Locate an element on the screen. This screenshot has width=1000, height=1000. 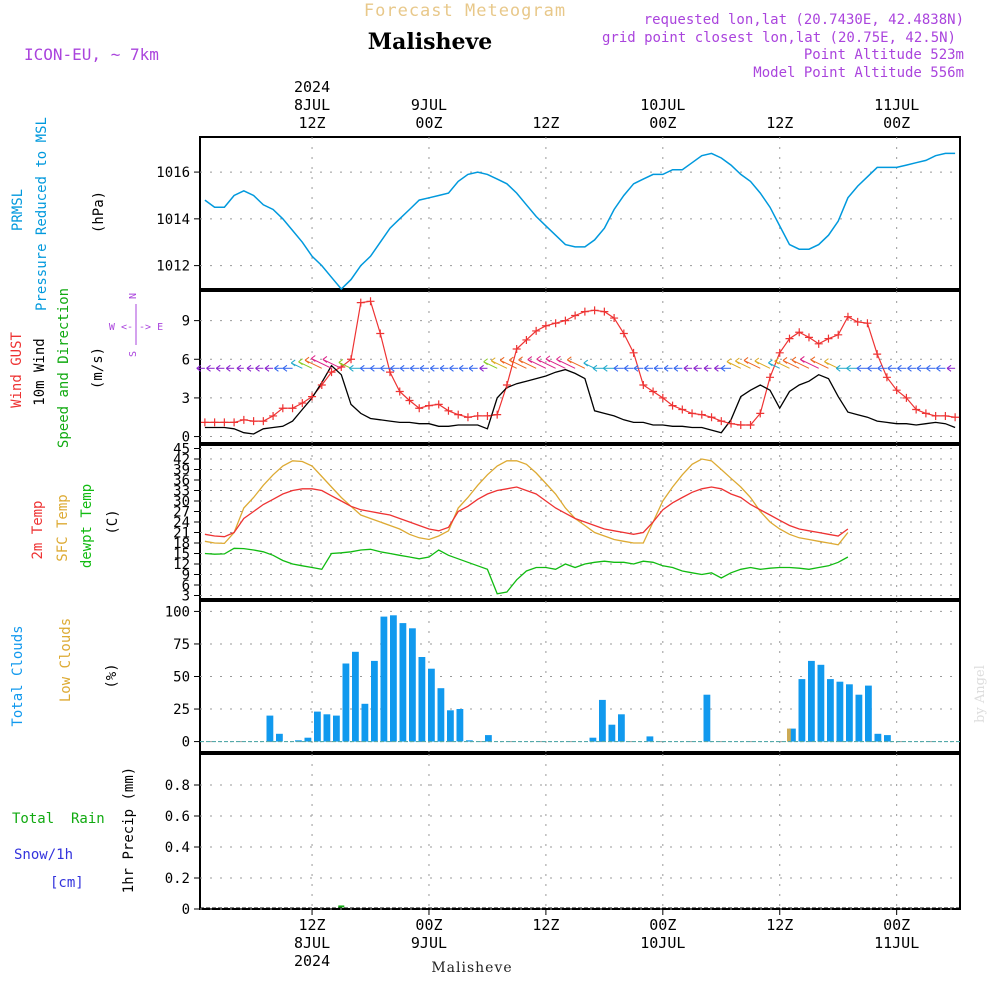
bottom-time-label-1-0: 00Z is located at coordinates (428, 925).